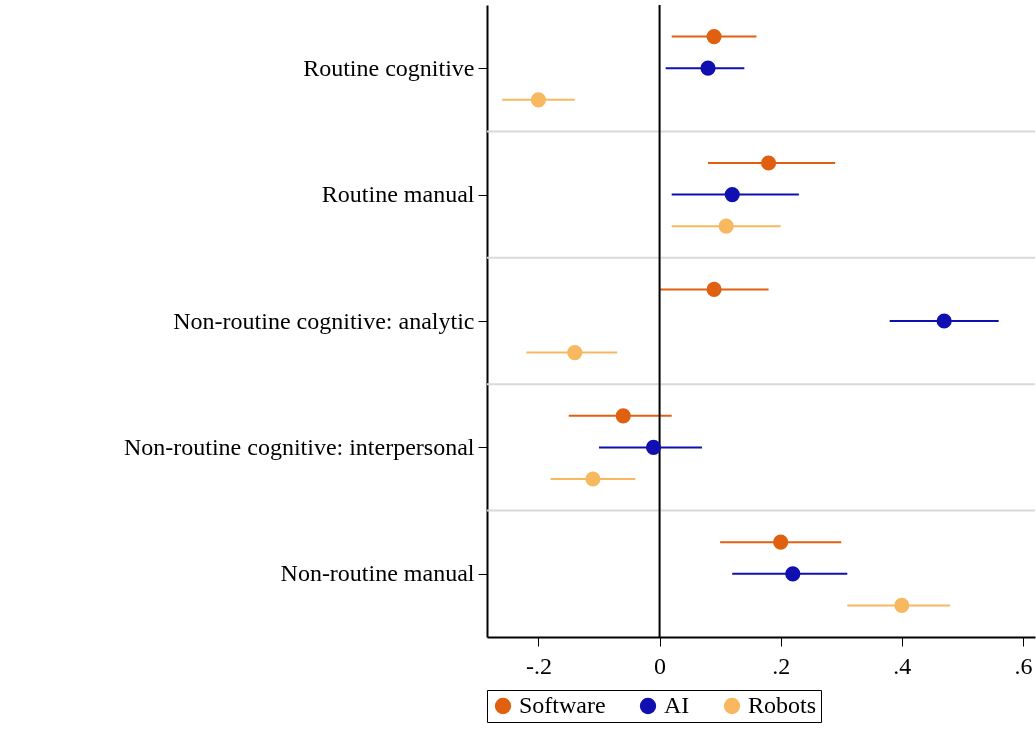 The width and height of the screenshot is (1036, 755). I want to click on y-tick-label: Non-routine cognitive: interpersonal, so click(299, 446).